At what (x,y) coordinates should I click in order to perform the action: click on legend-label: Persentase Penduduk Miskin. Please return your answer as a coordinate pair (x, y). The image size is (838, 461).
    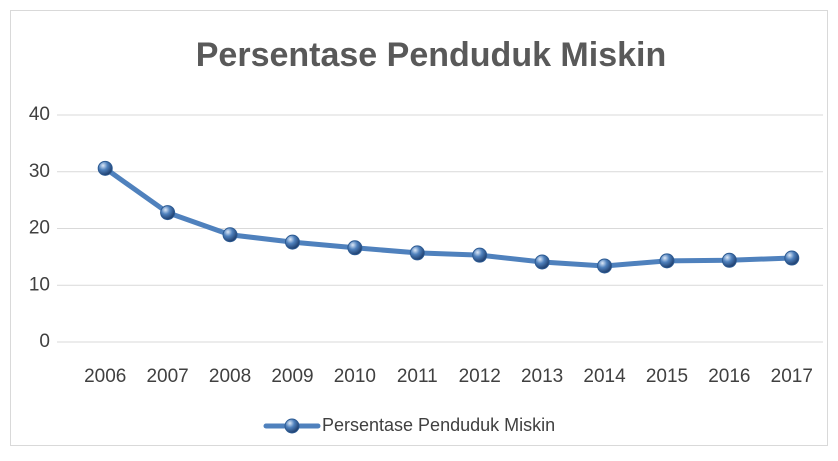
    Looking at the image, I should click on (438, 425).